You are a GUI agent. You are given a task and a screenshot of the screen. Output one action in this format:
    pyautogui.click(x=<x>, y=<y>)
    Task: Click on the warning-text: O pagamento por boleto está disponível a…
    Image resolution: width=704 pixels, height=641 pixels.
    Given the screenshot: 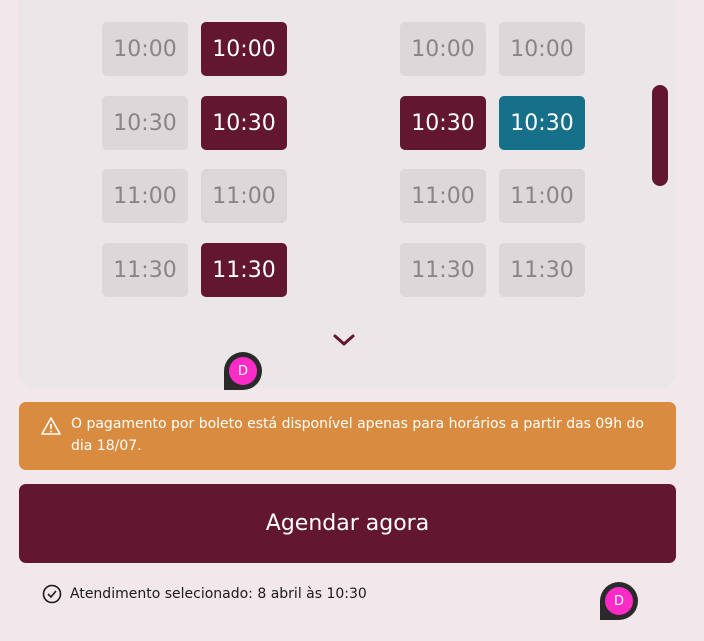 What is the action you would take?
    pyautogui.click(x=357, y=435)
    